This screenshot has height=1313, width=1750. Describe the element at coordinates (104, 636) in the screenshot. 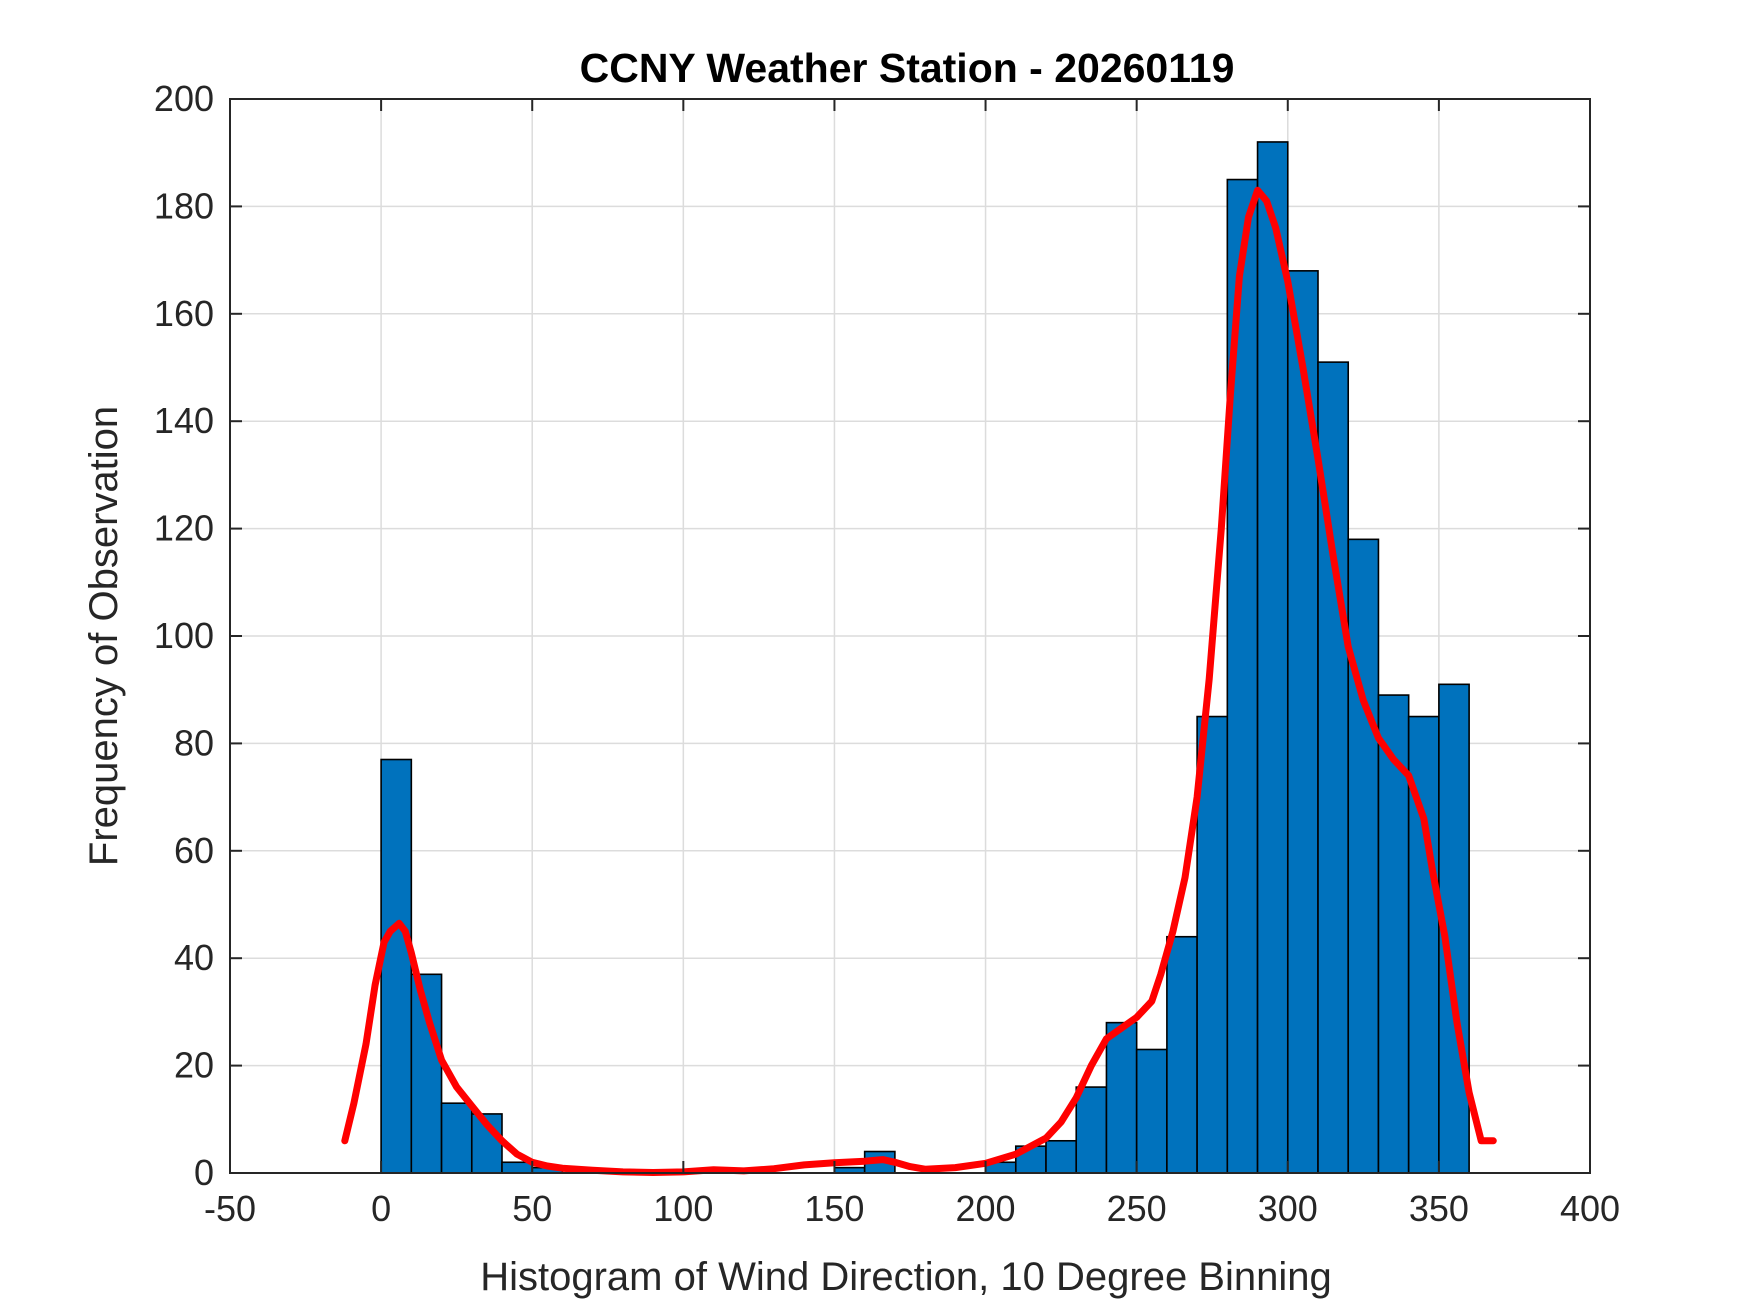

I see `y-axis-label: Frequency of Observation` at that location.